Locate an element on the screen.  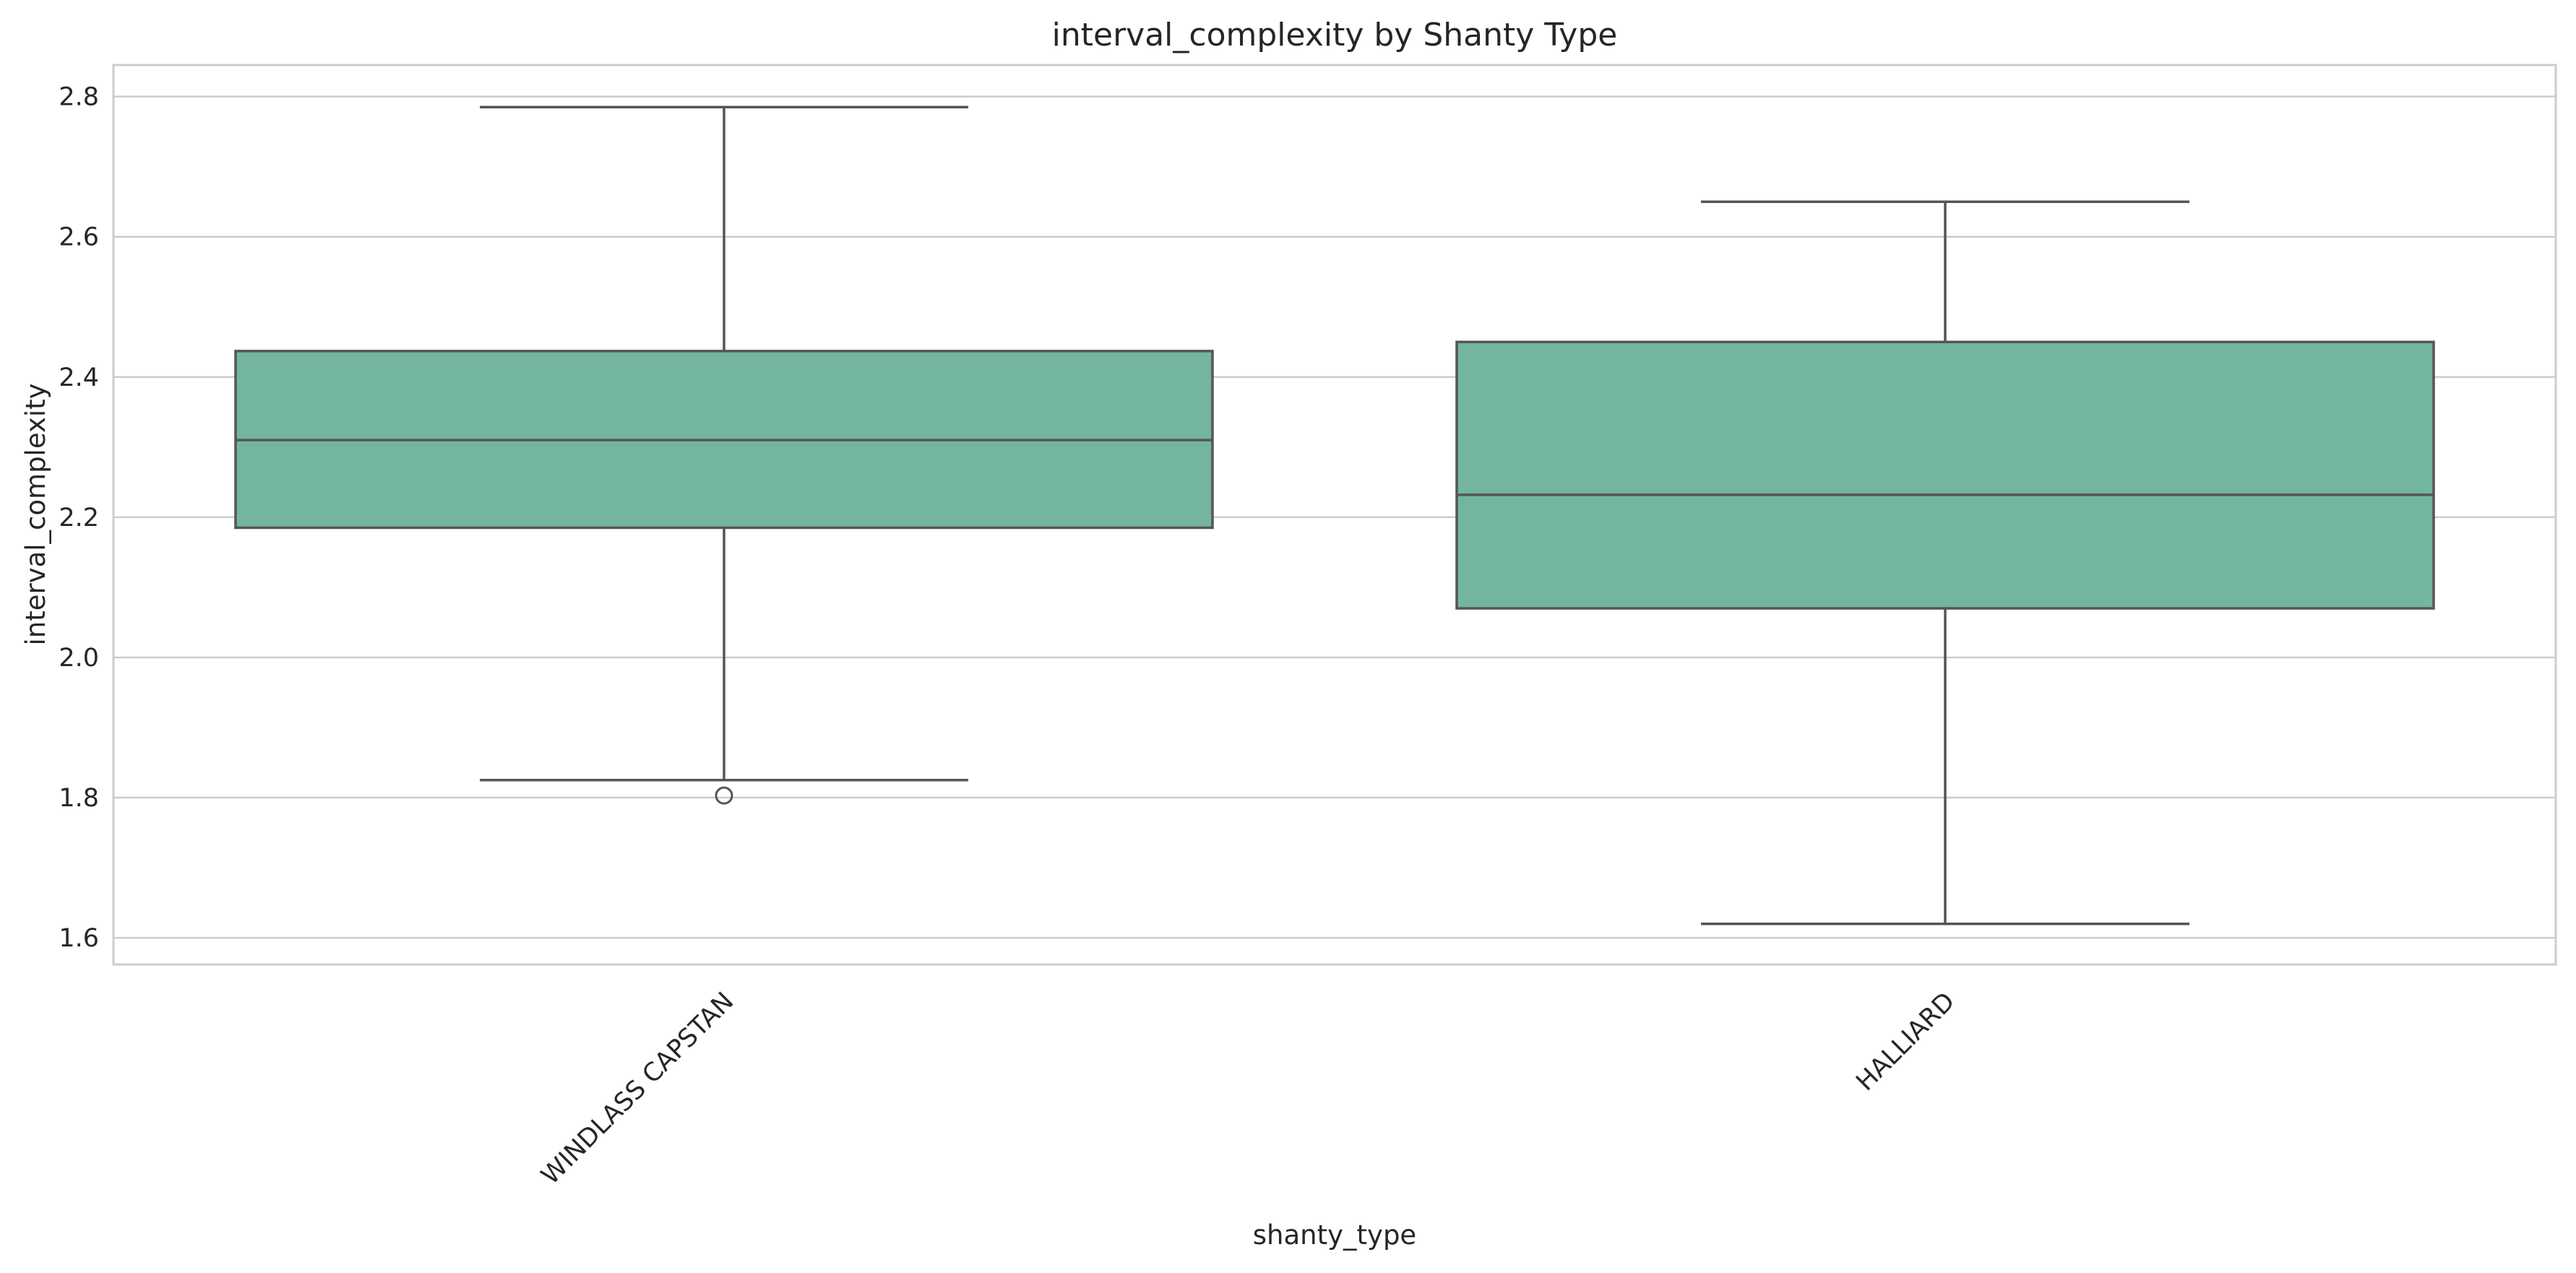
y-axis-ticks: 1.6 1.8 2.0 2.2 2.4 2.6 2.8 is located at coordinates (79, 518).